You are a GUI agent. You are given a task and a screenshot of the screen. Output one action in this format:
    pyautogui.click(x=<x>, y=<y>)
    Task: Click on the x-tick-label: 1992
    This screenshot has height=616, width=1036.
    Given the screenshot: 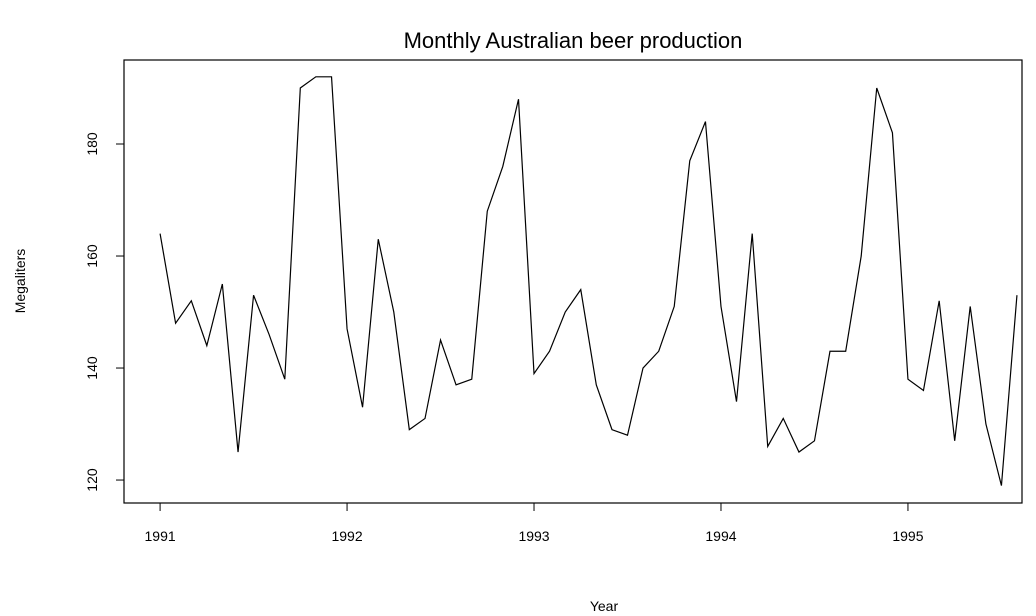 What is the action you would take?
    pyautogui.click(x=346, y=536)
    